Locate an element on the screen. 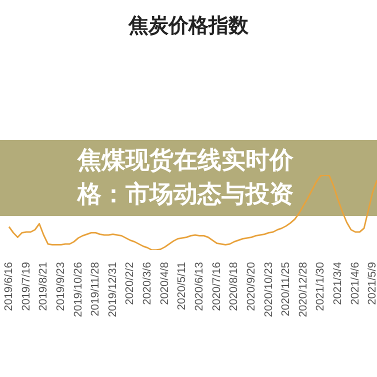 This screenshot has height=377, width=377. x-tick-label: 2021/3/4 is located at coordinates (338, 283).